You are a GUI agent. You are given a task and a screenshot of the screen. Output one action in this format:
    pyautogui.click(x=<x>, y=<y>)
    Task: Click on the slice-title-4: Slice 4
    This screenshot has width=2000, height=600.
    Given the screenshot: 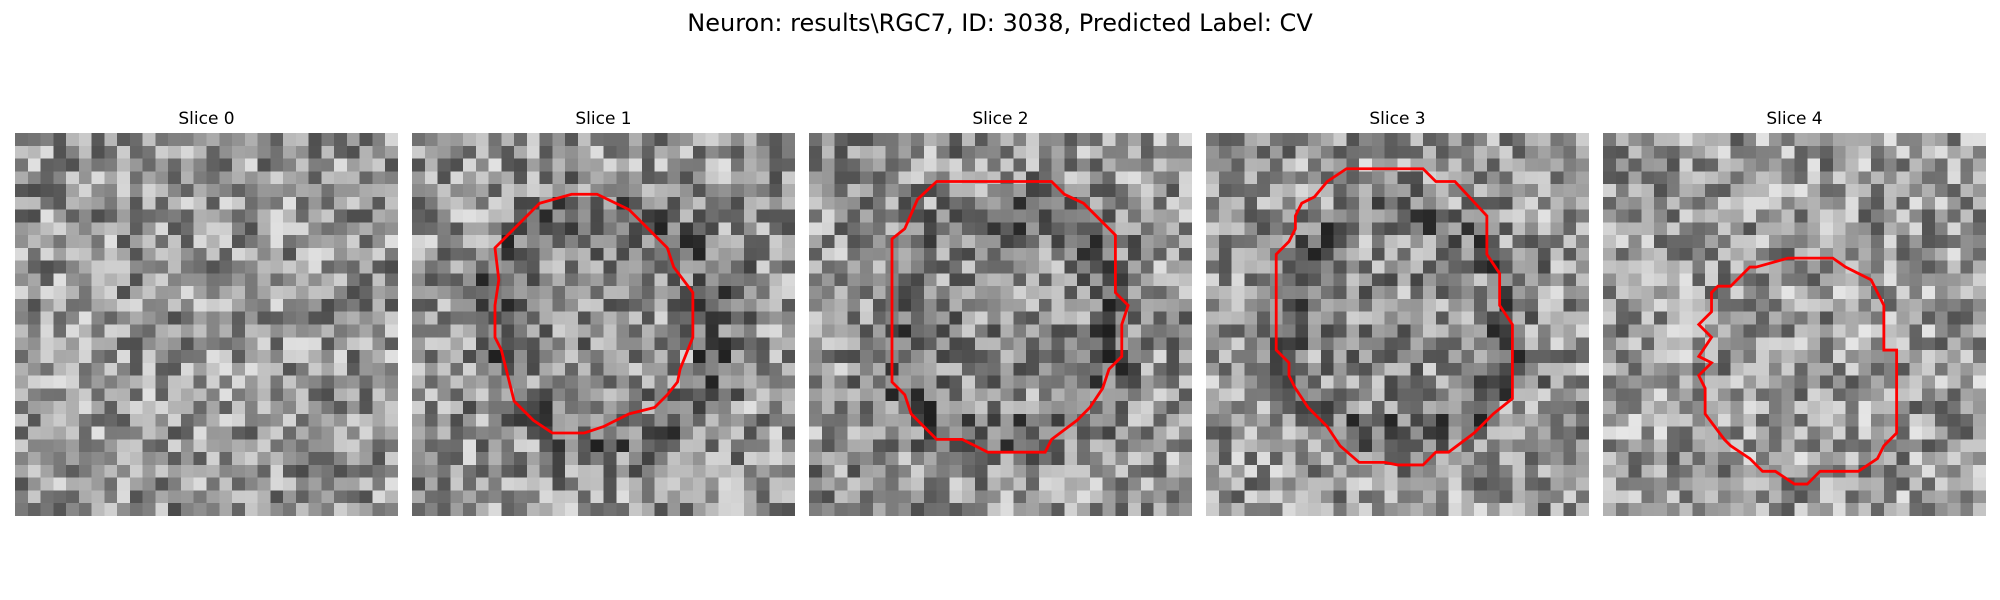 What is the action you would take?
    pyautogui.click(x=1794, y=119)
    